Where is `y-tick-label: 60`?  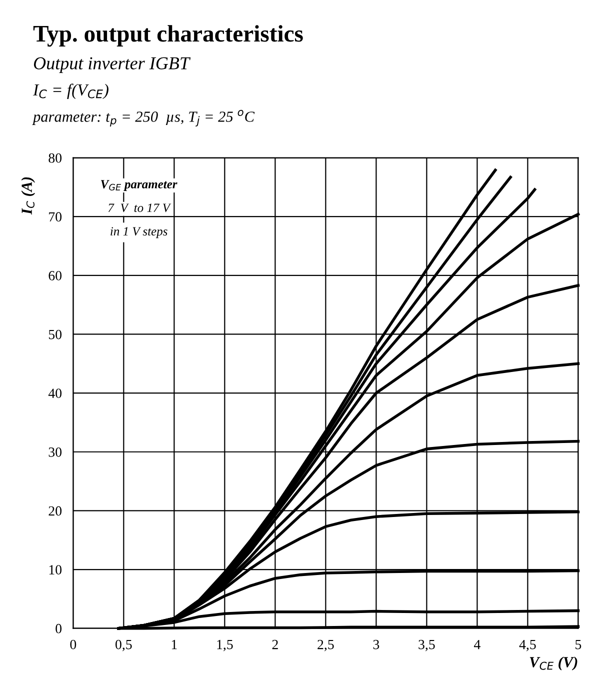 y-tick-label: 60 is located at coordinates (55, 275).